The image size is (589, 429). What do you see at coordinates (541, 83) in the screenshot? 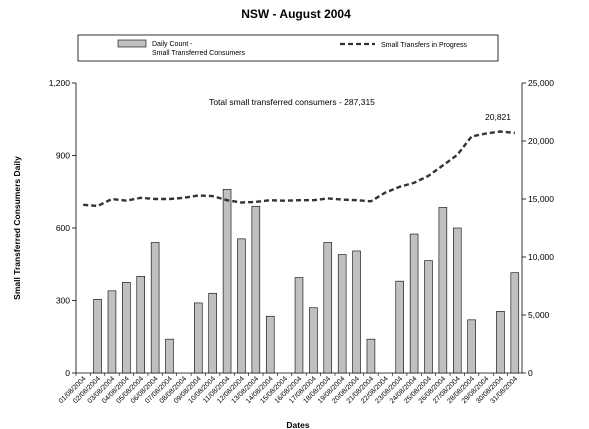
I see `y-right-tick-label: 25,000` at bounding box center [541, 83].